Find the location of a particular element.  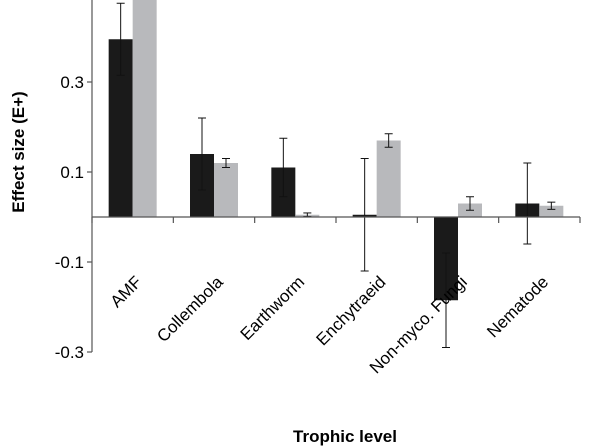

x-axis is located at coordinates (336, 219).